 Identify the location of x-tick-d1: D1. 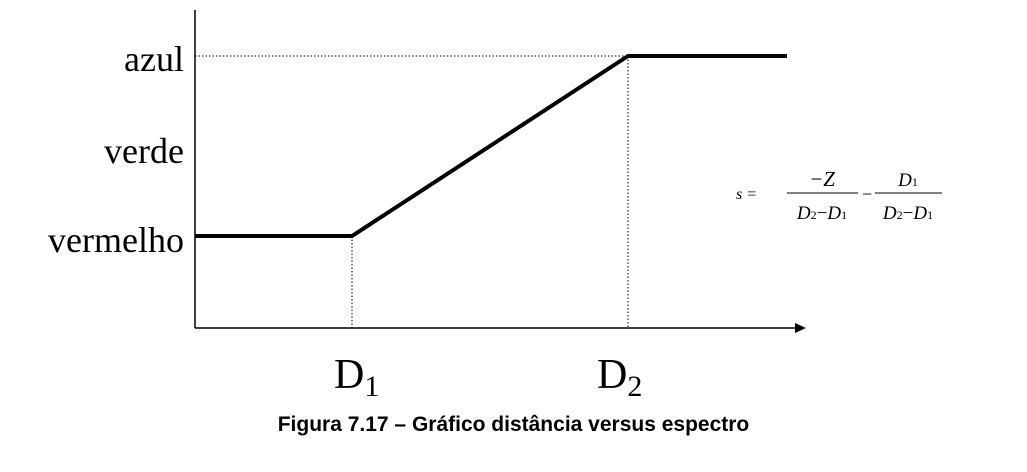
(356, 377).